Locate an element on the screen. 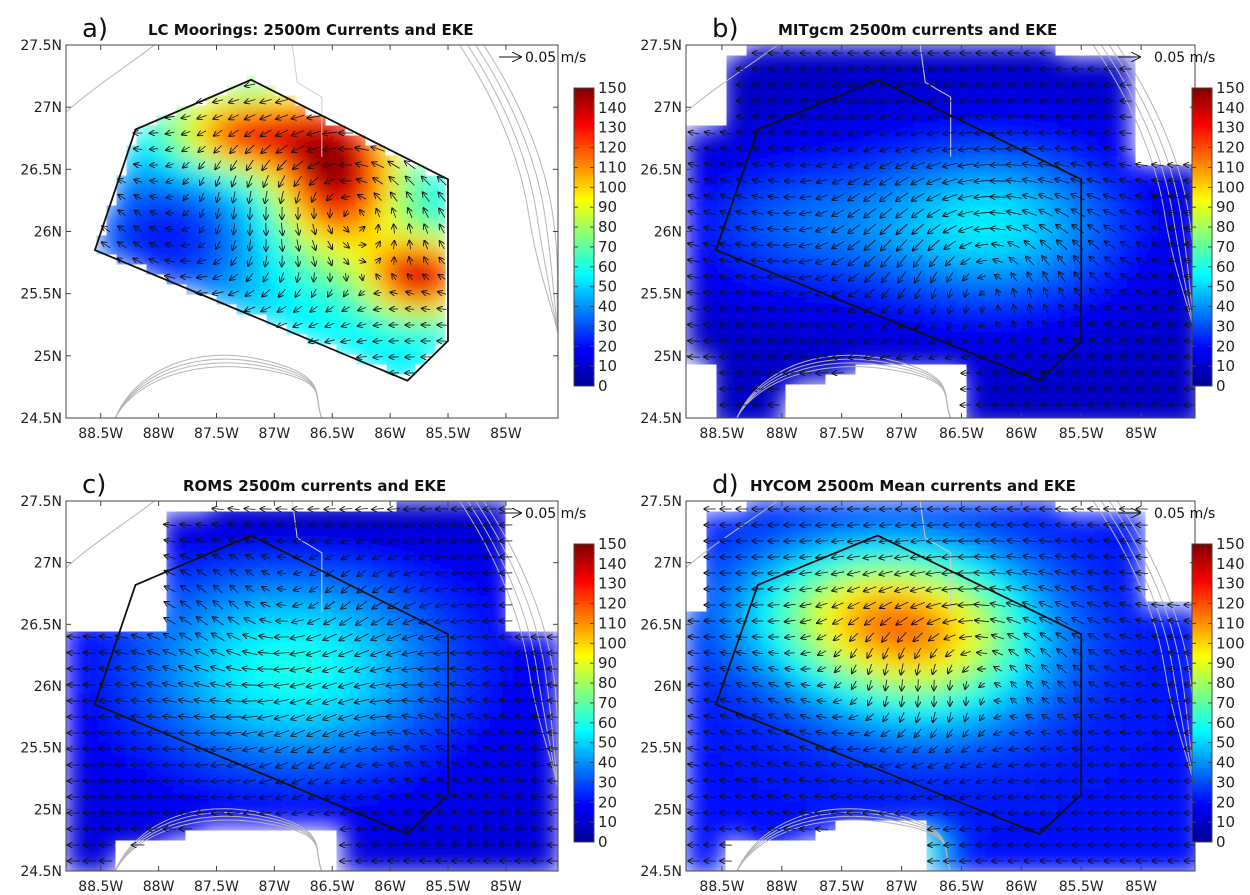 The height and width of the screenshot is (895, 1250). lat-tick-label: 26N is located at coordinates (668, 687).